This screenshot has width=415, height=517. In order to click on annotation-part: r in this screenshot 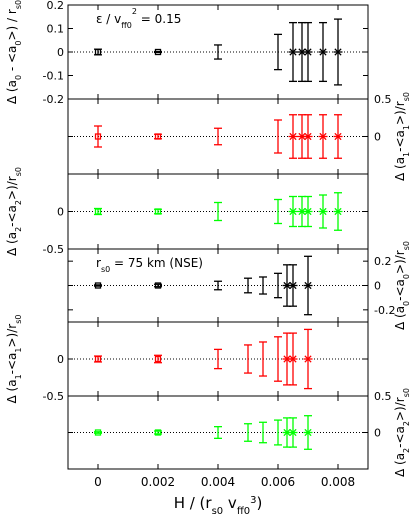, I will do `click(98, 263)`.